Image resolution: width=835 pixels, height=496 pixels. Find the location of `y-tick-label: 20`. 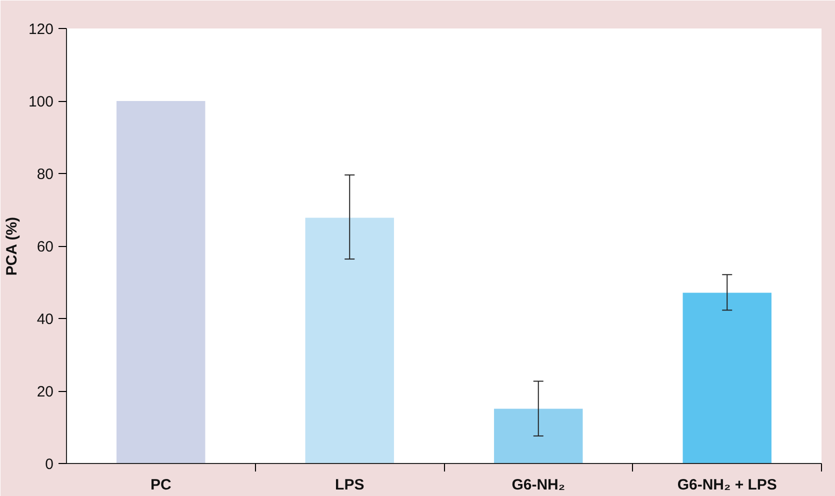

y-tick-label: 20 is located at coordinates (45, 392).